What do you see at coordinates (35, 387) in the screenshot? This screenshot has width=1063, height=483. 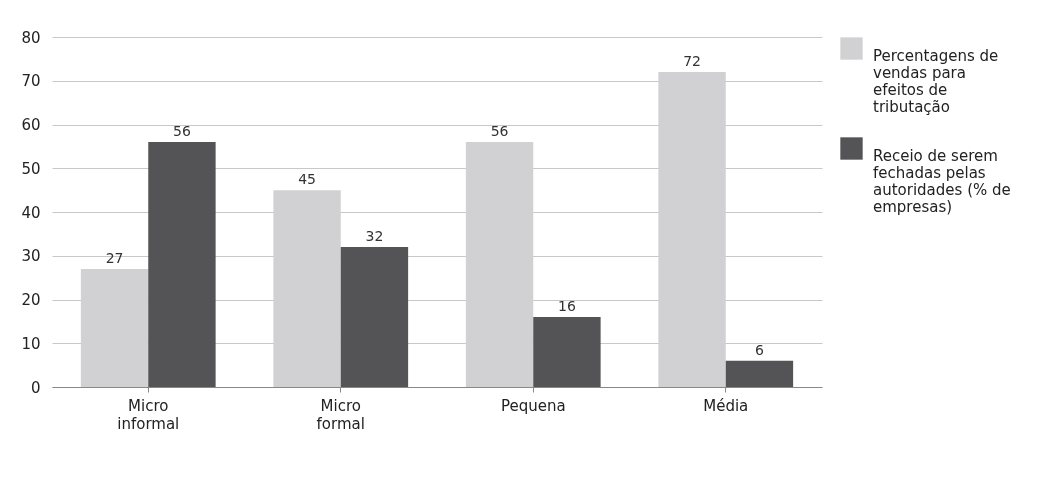 I see `y-tick-label: 0` at bounding box center [35, 387].